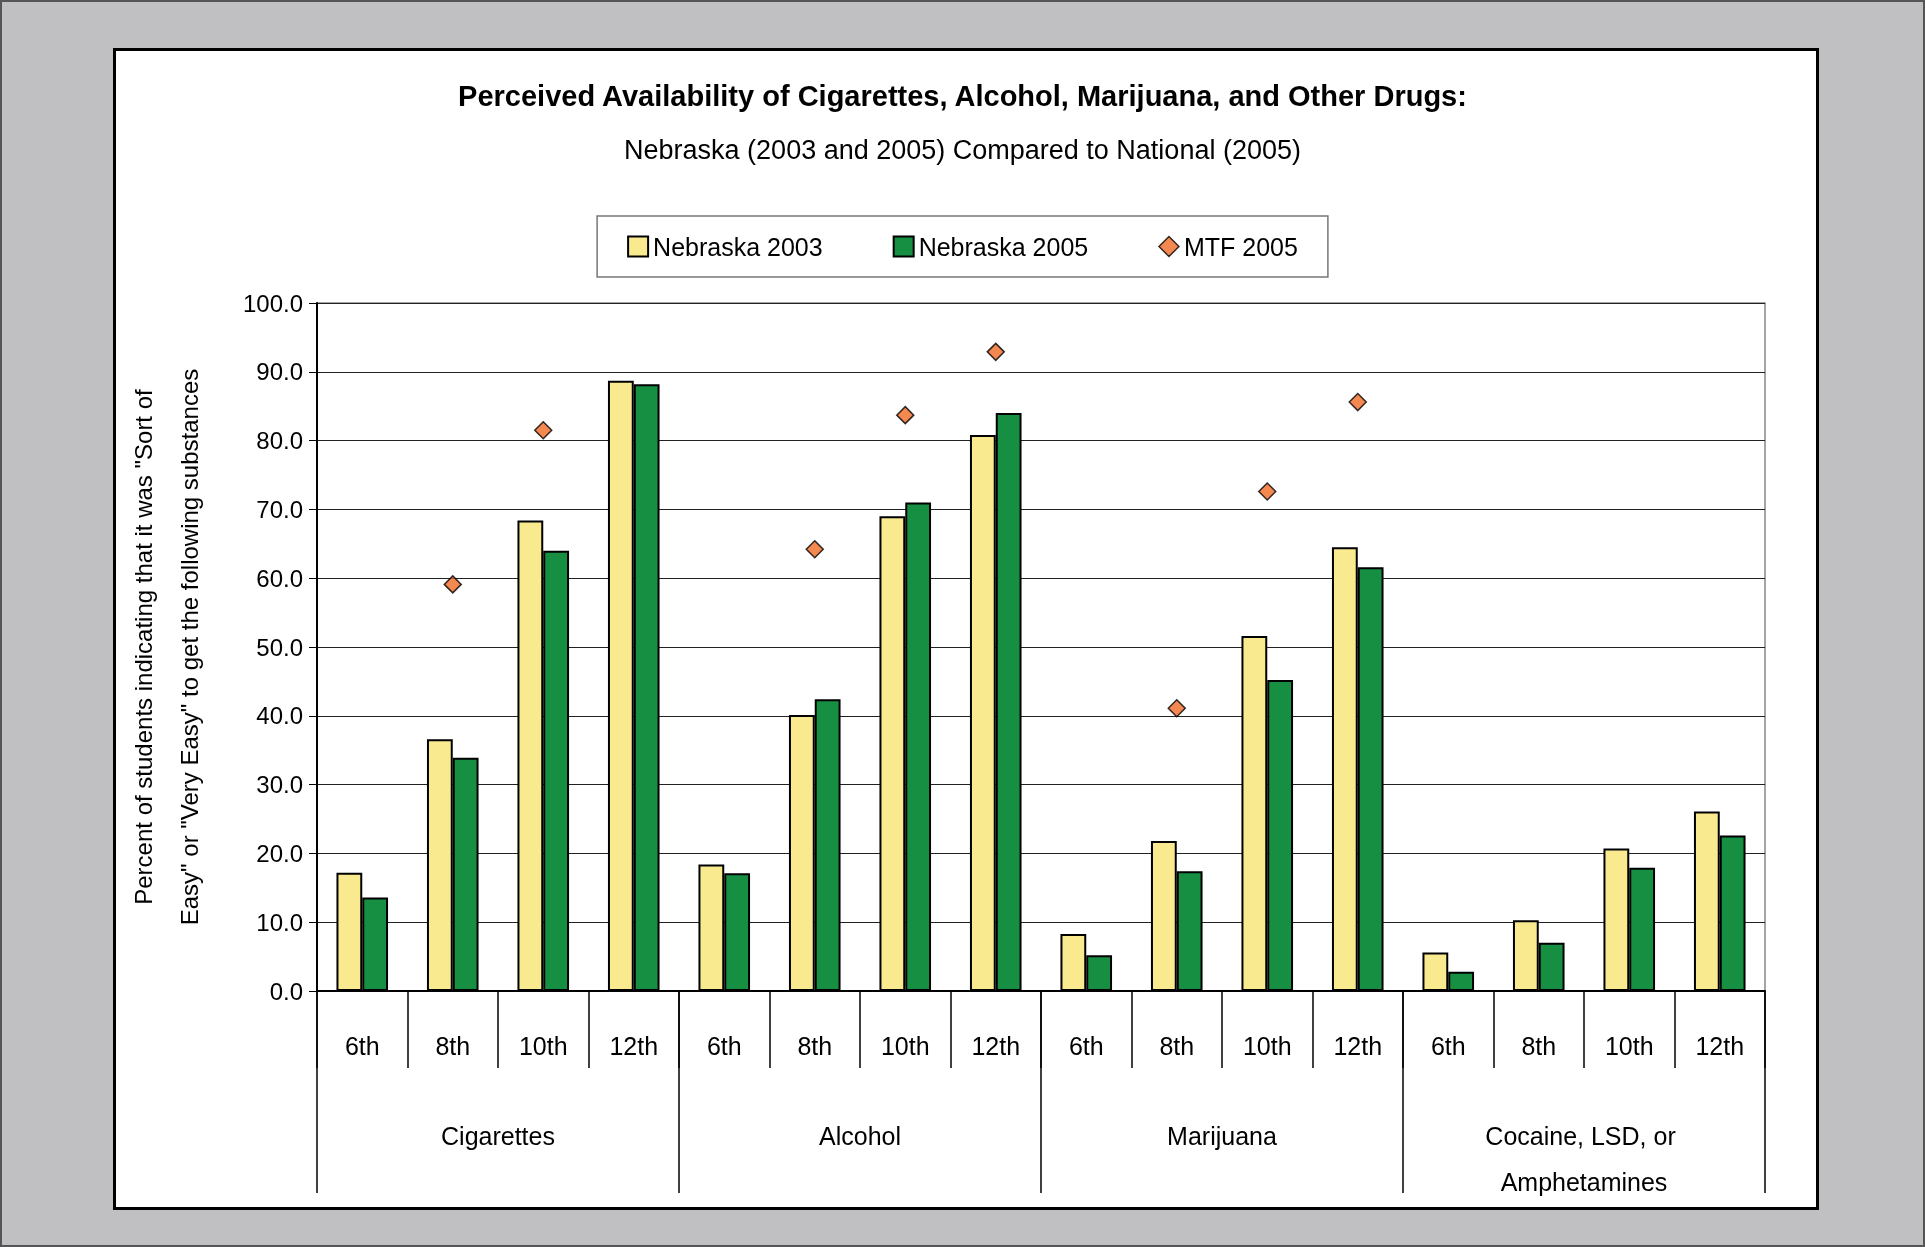  Describe the element at coordinates (1240, 246) in the screenshot. I see `legend-label: MTF 2005` at that location.